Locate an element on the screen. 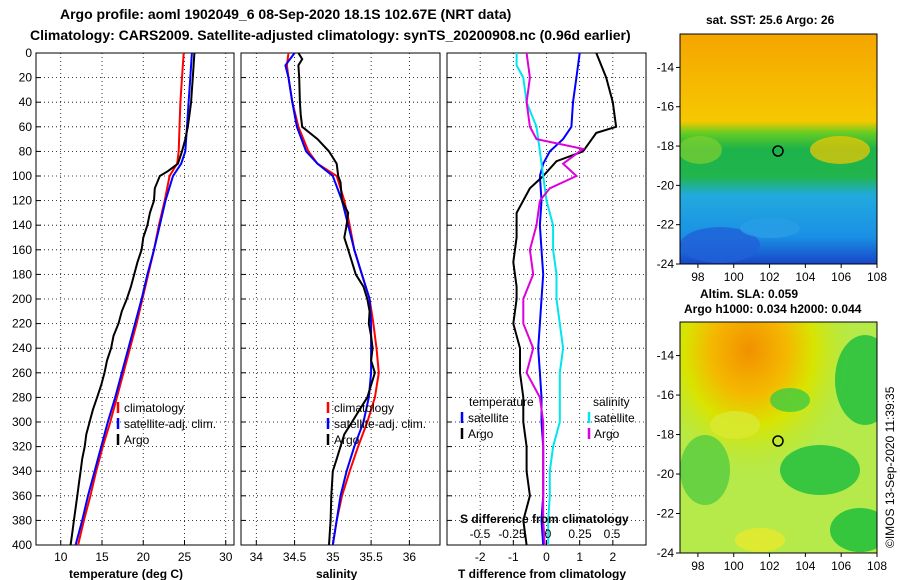  sst-map-axes: 98 100 102 104 106 108 -14 -16 -18 -20 -22 -24 is located at coordinates (772, 172).